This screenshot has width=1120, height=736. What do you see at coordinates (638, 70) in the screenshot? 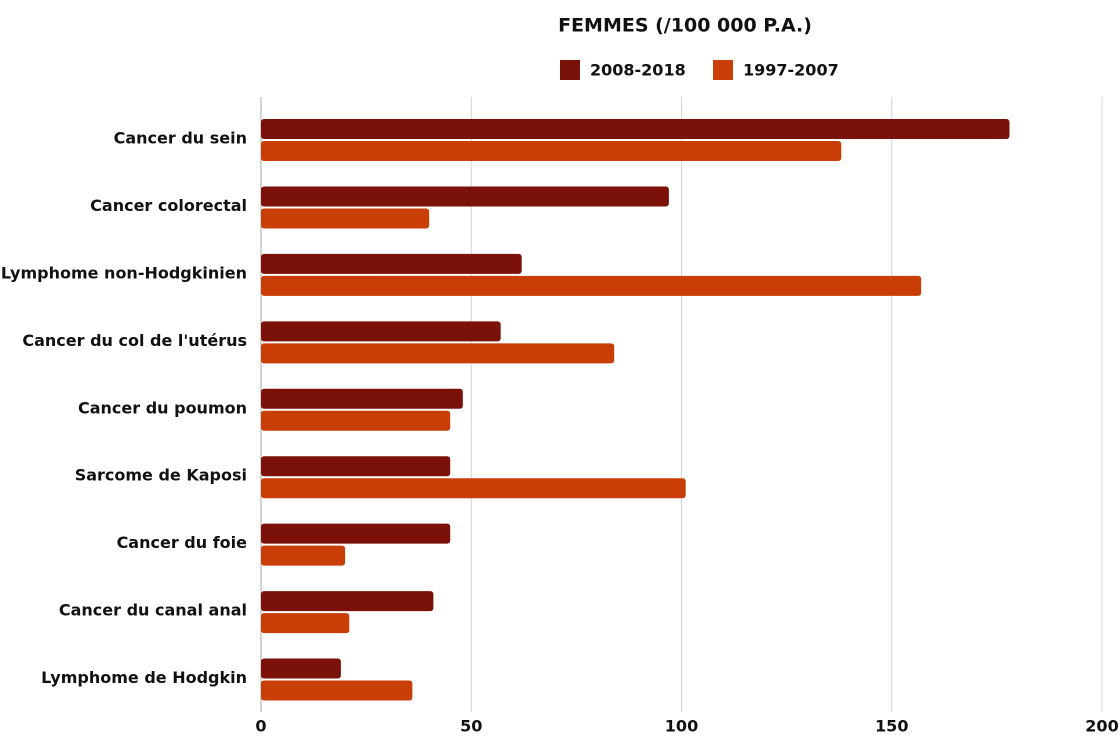
I see `legend-label: 2008-2018` at bounding box center [638, 70].